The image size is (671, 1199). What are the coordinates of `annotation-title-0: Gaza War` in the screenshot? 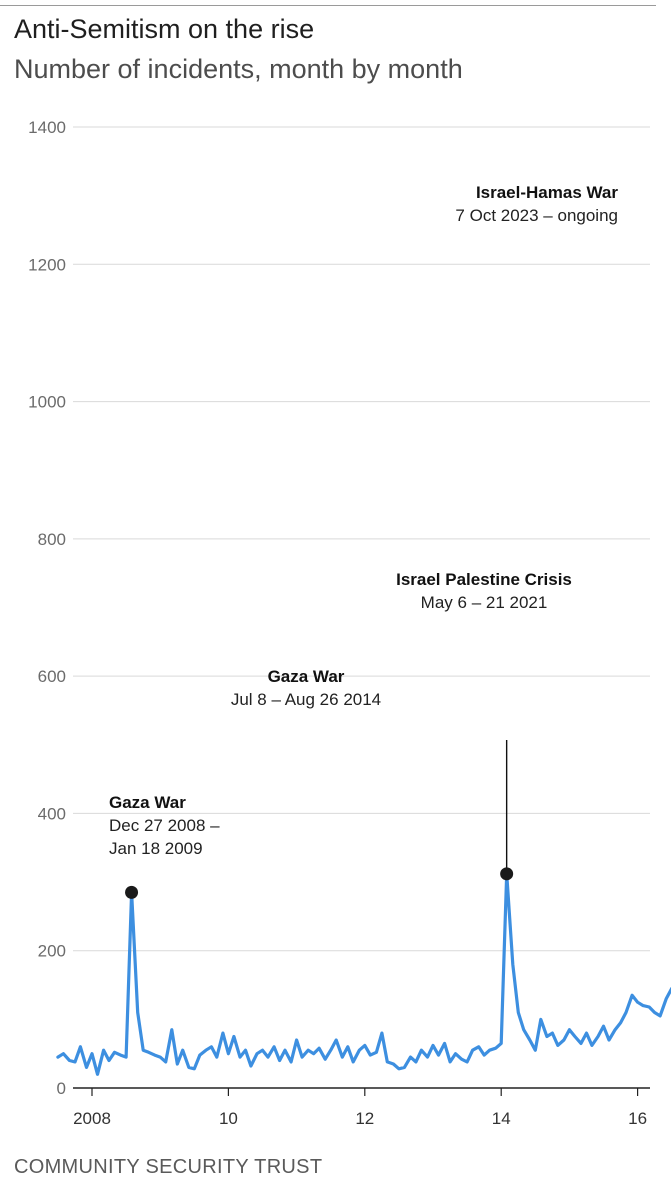 It's located at (147, 802).